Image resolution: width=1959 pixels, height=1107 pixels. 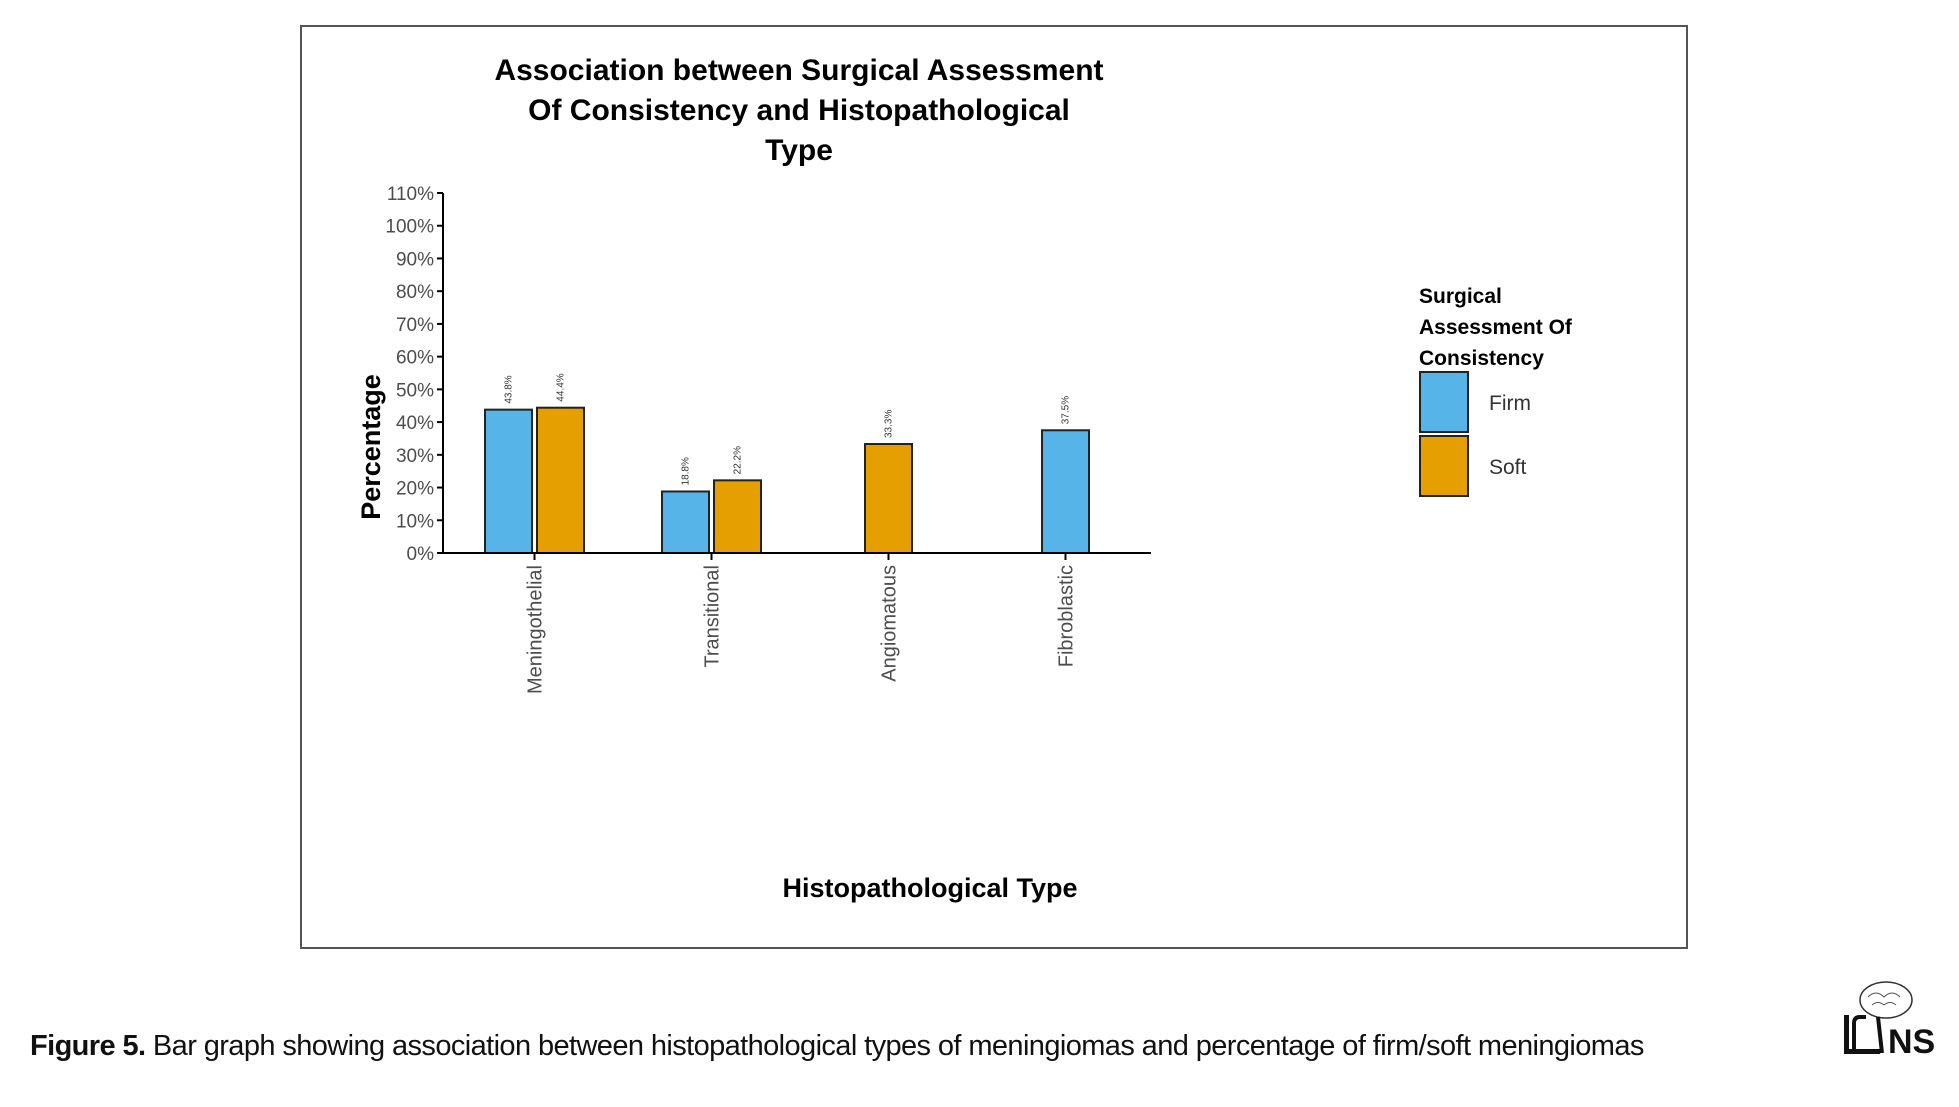 I want to click on y-tick-label: 40%, so click(x=415, y=423).